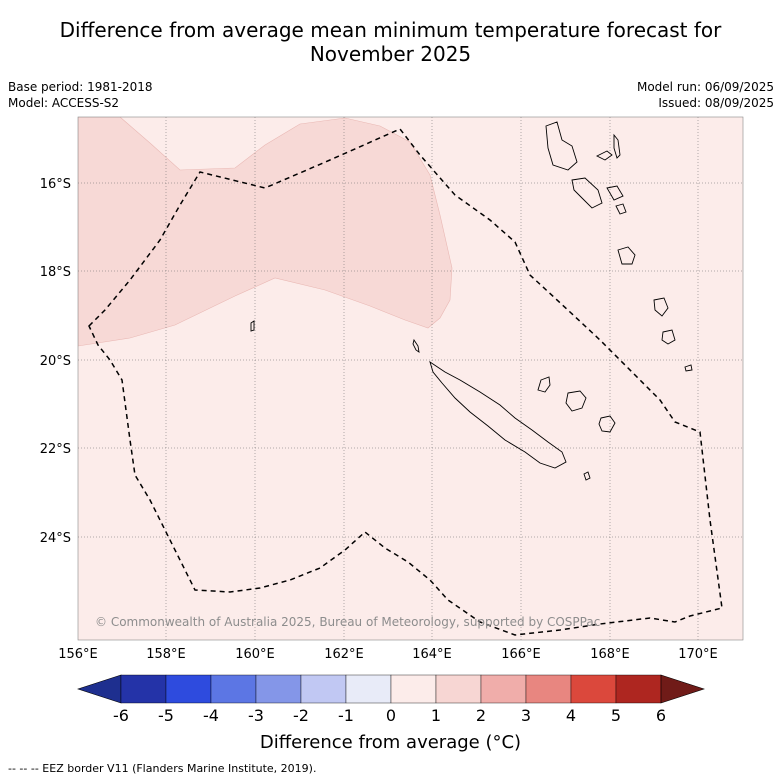  Describe the element at coordinates (615, 193) in the screenshot. I see `pentecost-island` at that location.